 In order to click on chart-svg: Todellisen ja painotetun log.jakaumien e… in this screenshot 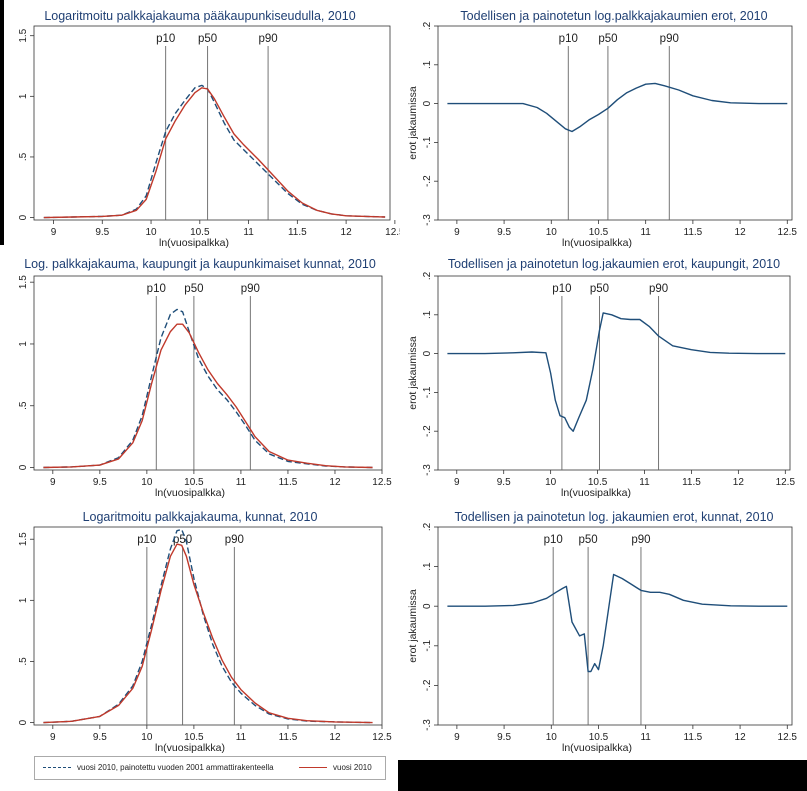, I will do `click(601, 378)`.